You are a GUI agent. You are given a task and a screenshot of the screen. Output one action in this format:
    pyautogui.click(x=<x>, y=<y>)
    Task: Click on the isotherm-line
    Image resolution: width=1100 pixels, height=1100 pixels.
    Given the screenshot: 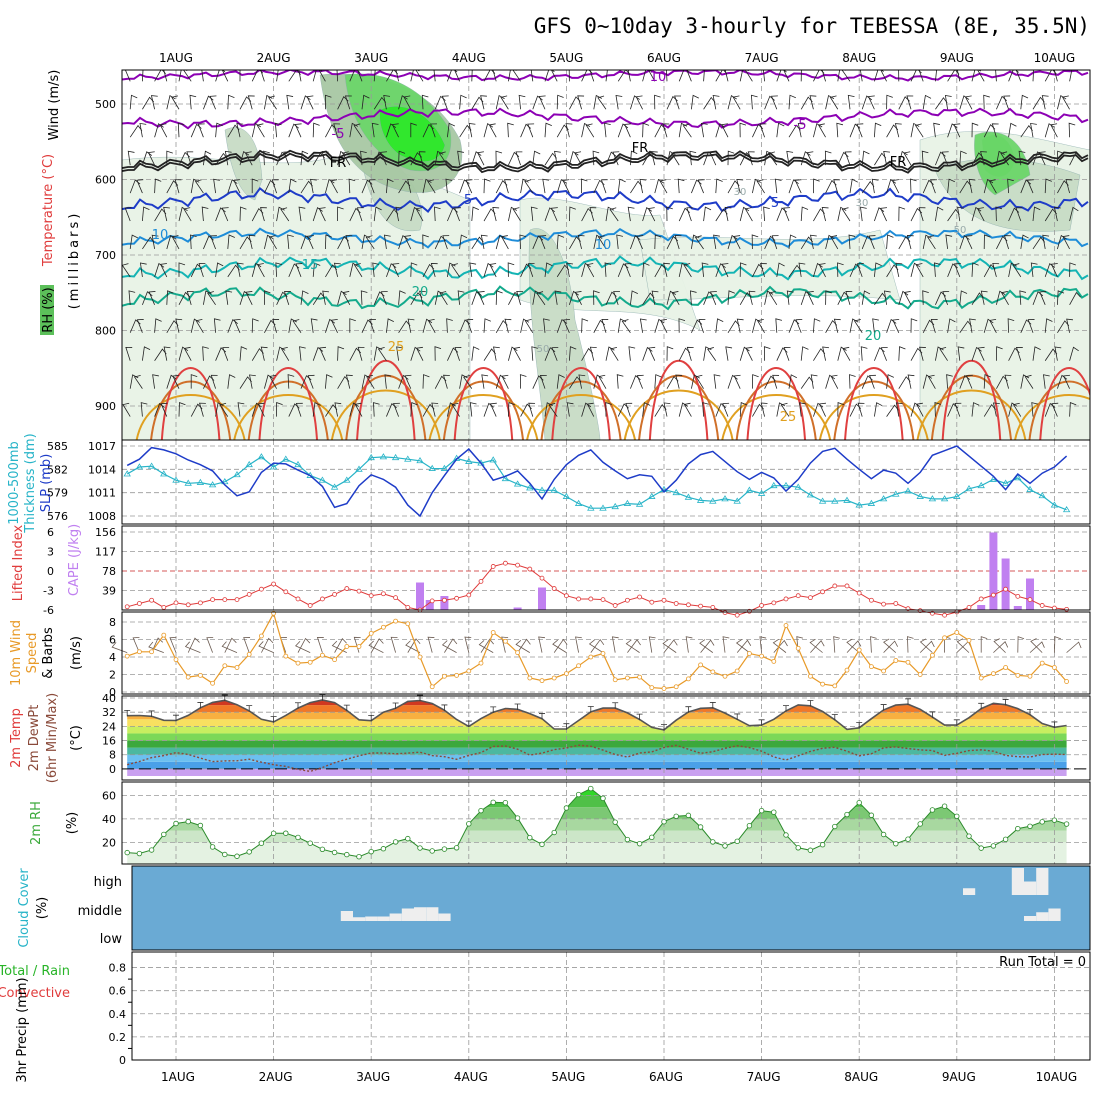 What is the action you would take?
    pyautogui.click(x=605, y=163)
    